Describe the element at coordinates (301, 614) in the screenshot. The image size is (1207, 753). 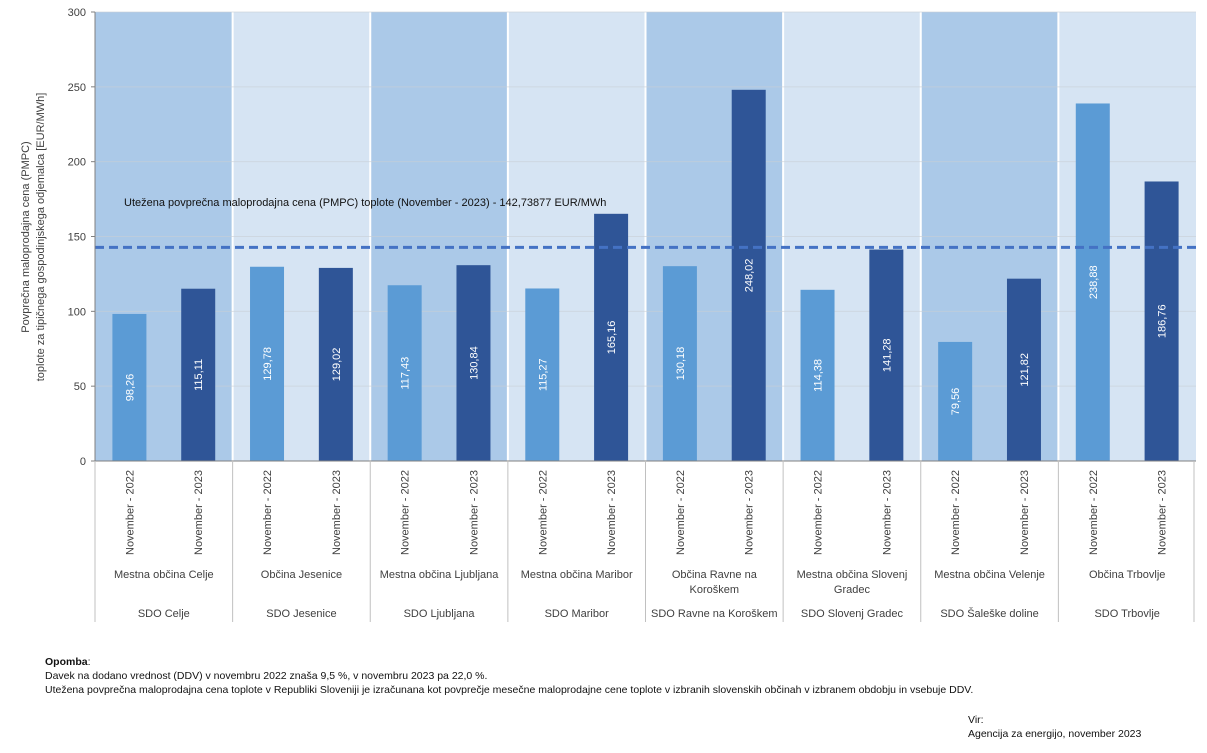
I see `x-sdo-label: SDO Jesenice` at that location.